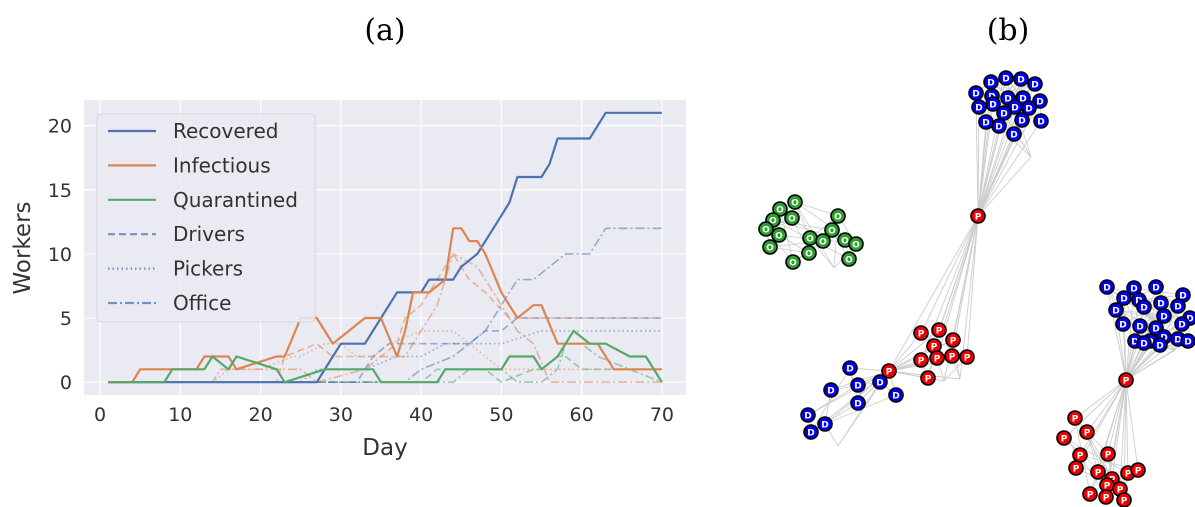  Describe the element at coordinates (421, 415) in the screenshot. I see `x-tick-label: 40` at that location.